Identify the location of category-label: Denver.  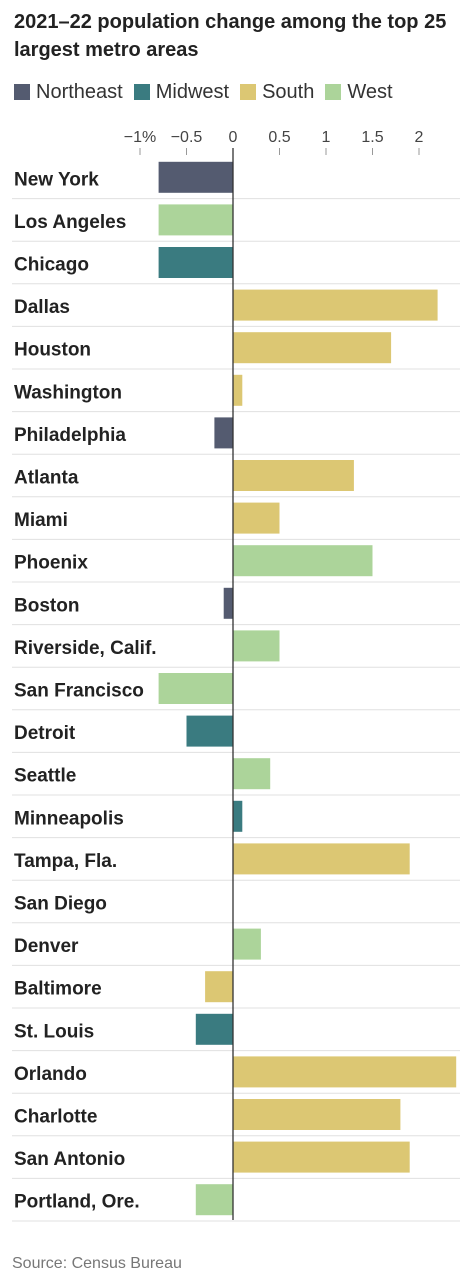
(46, 946).